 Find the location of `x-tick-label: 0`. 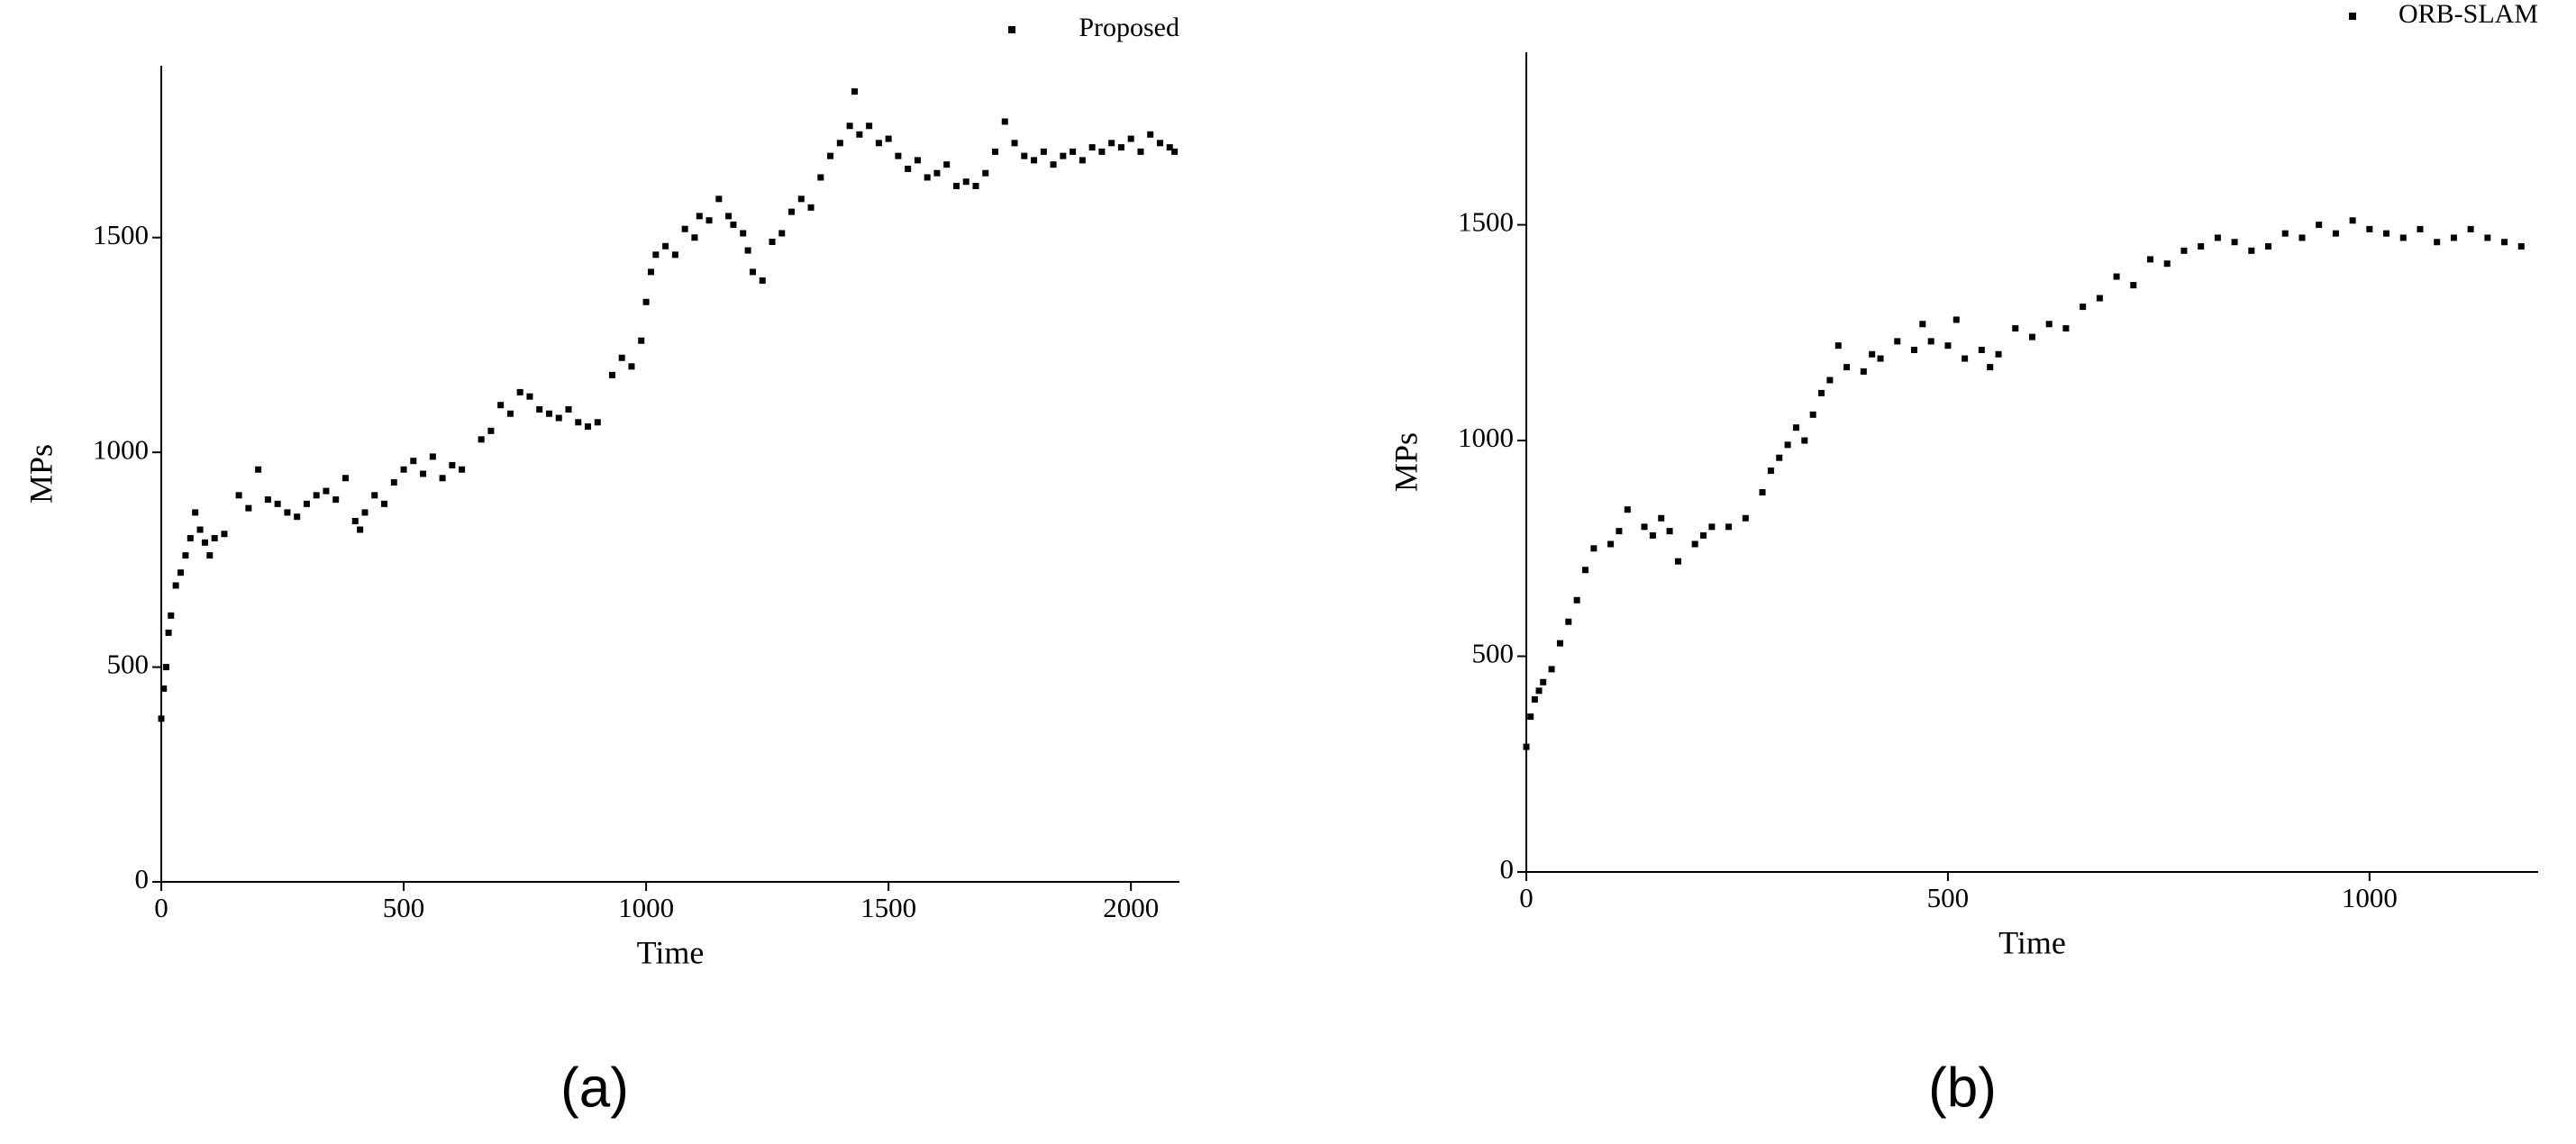

x-tick-label: 0 is located at coordinates (1526, 898).